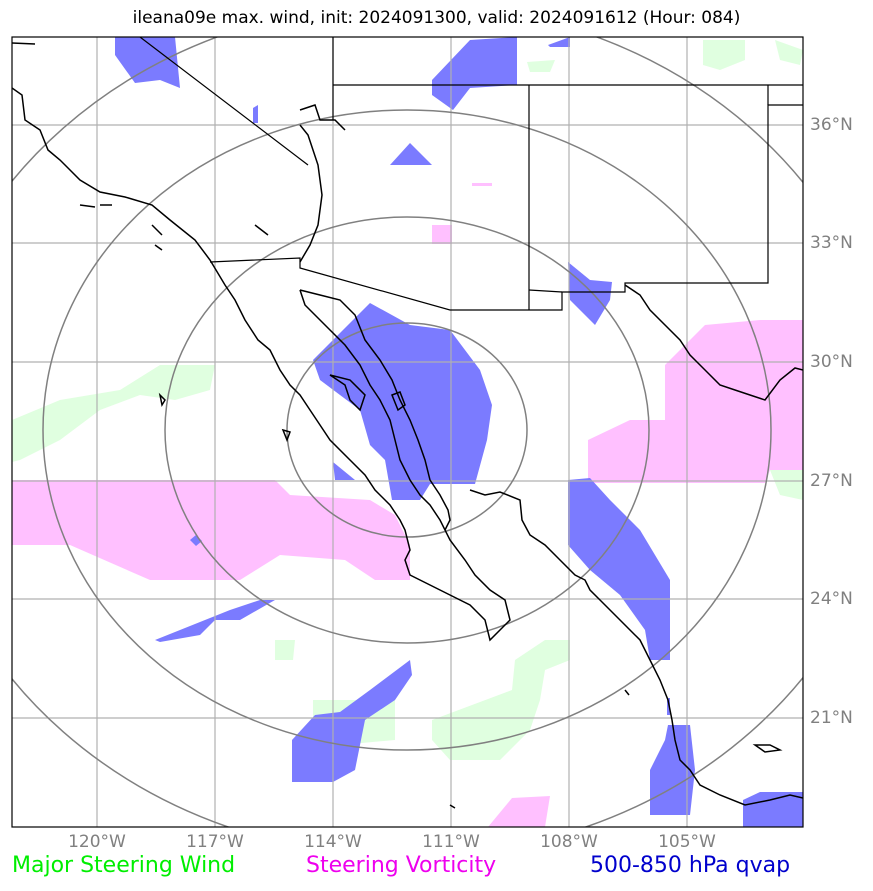 Image resolution: width=873 pixels, height=891 pixels. I want to click on lat-label-21n: 21°N, so click(831, 718).